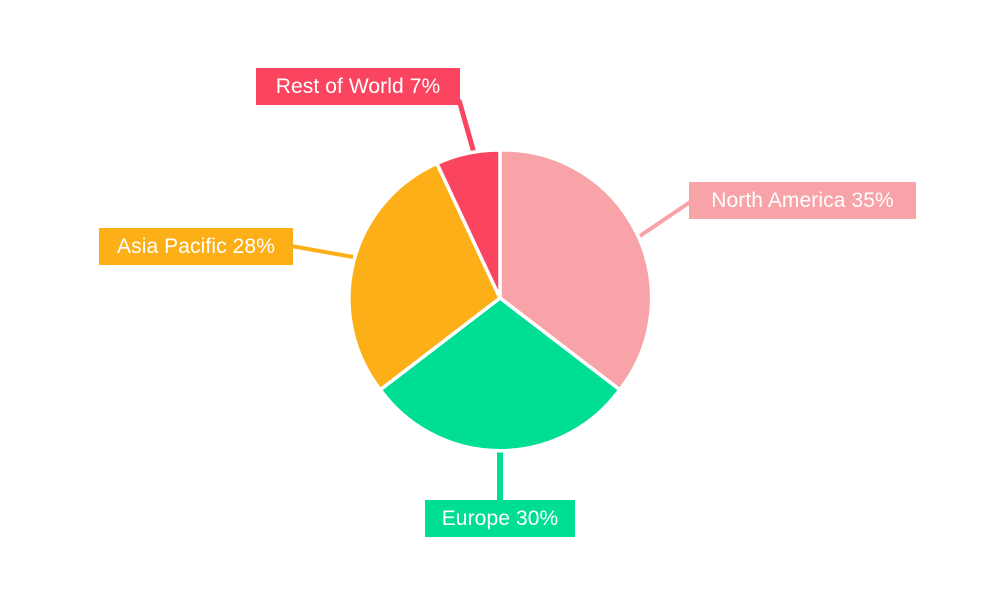  Describe the element at coordinates (467, 130) in the screenshot. I see `leader-line-rest-of-world` at that location.